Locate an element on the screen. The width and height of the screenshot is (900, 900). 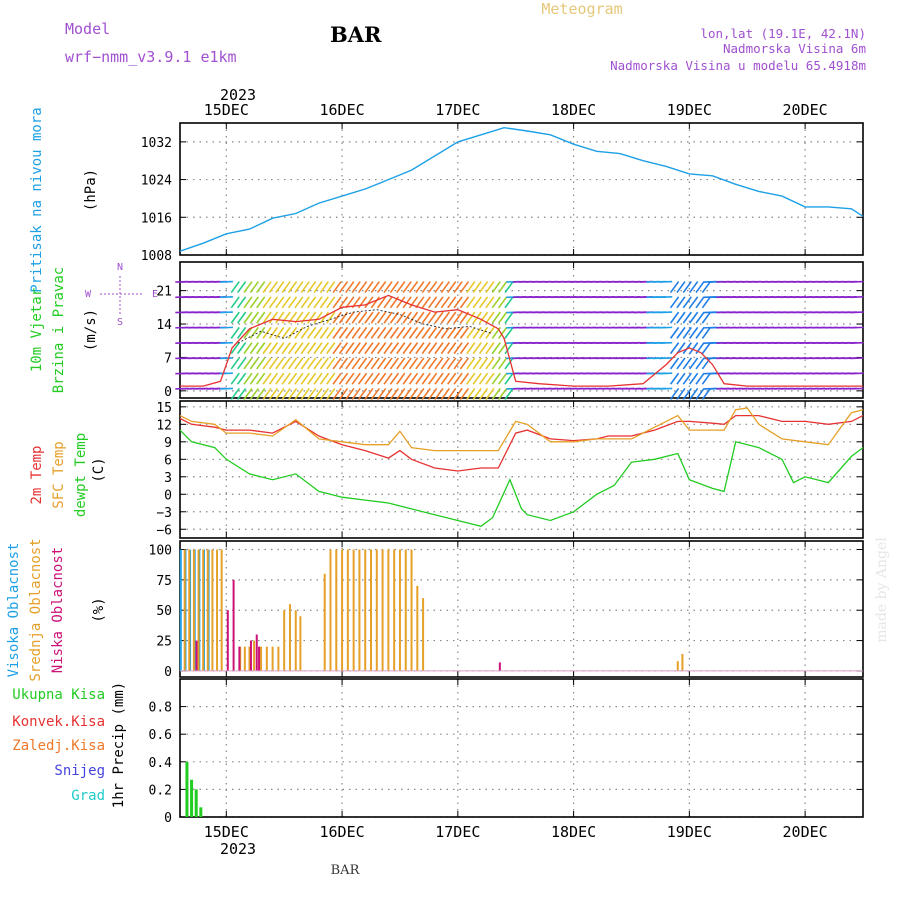
y-tick-label: 0.6 is located at coordinates (160, 735).